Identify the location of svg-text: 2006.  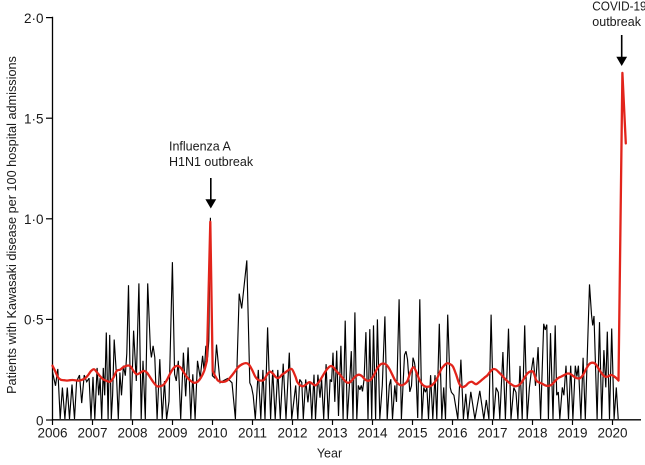
(52, 433).